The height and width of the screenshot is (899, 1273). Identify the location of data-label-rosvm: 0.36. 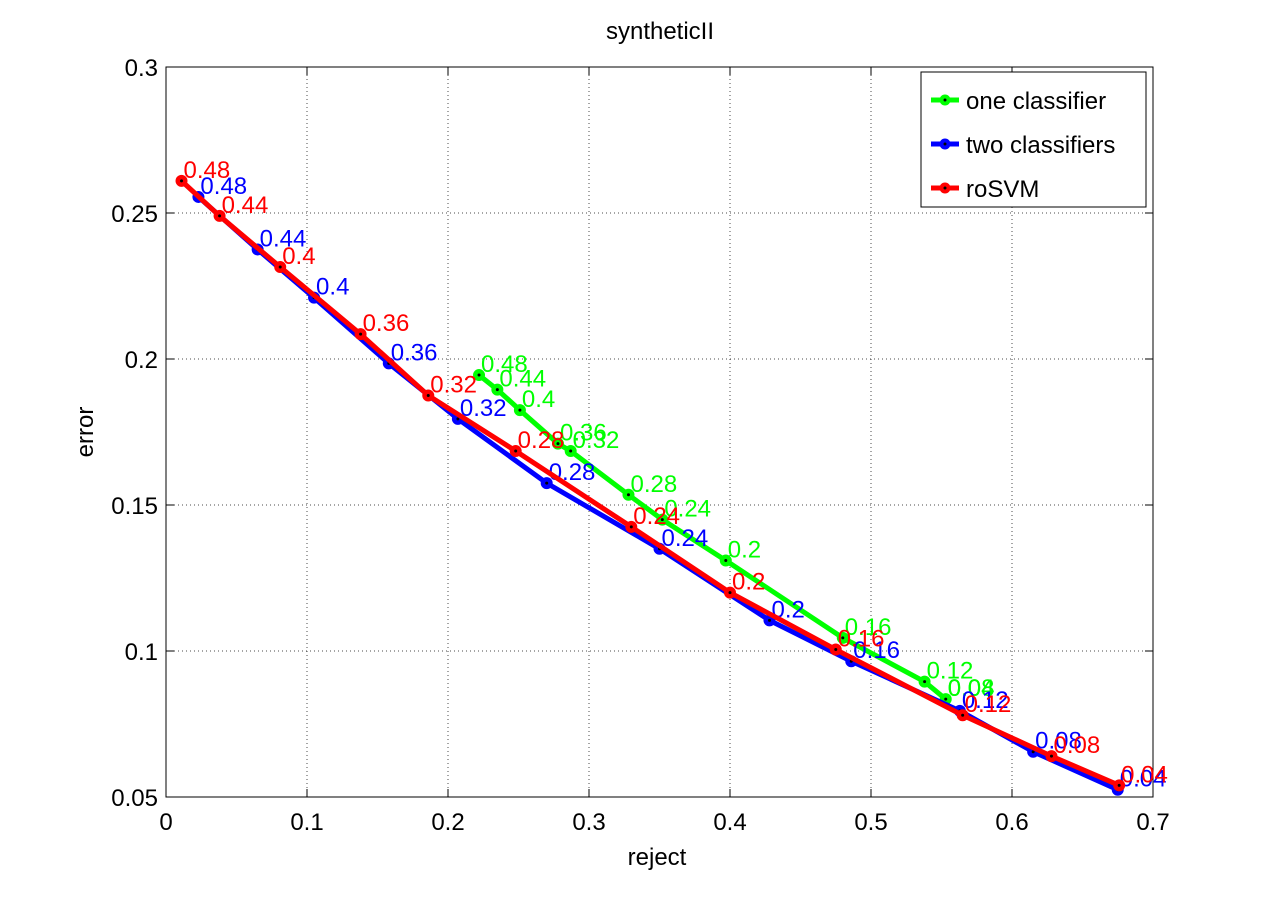
(386, 323).